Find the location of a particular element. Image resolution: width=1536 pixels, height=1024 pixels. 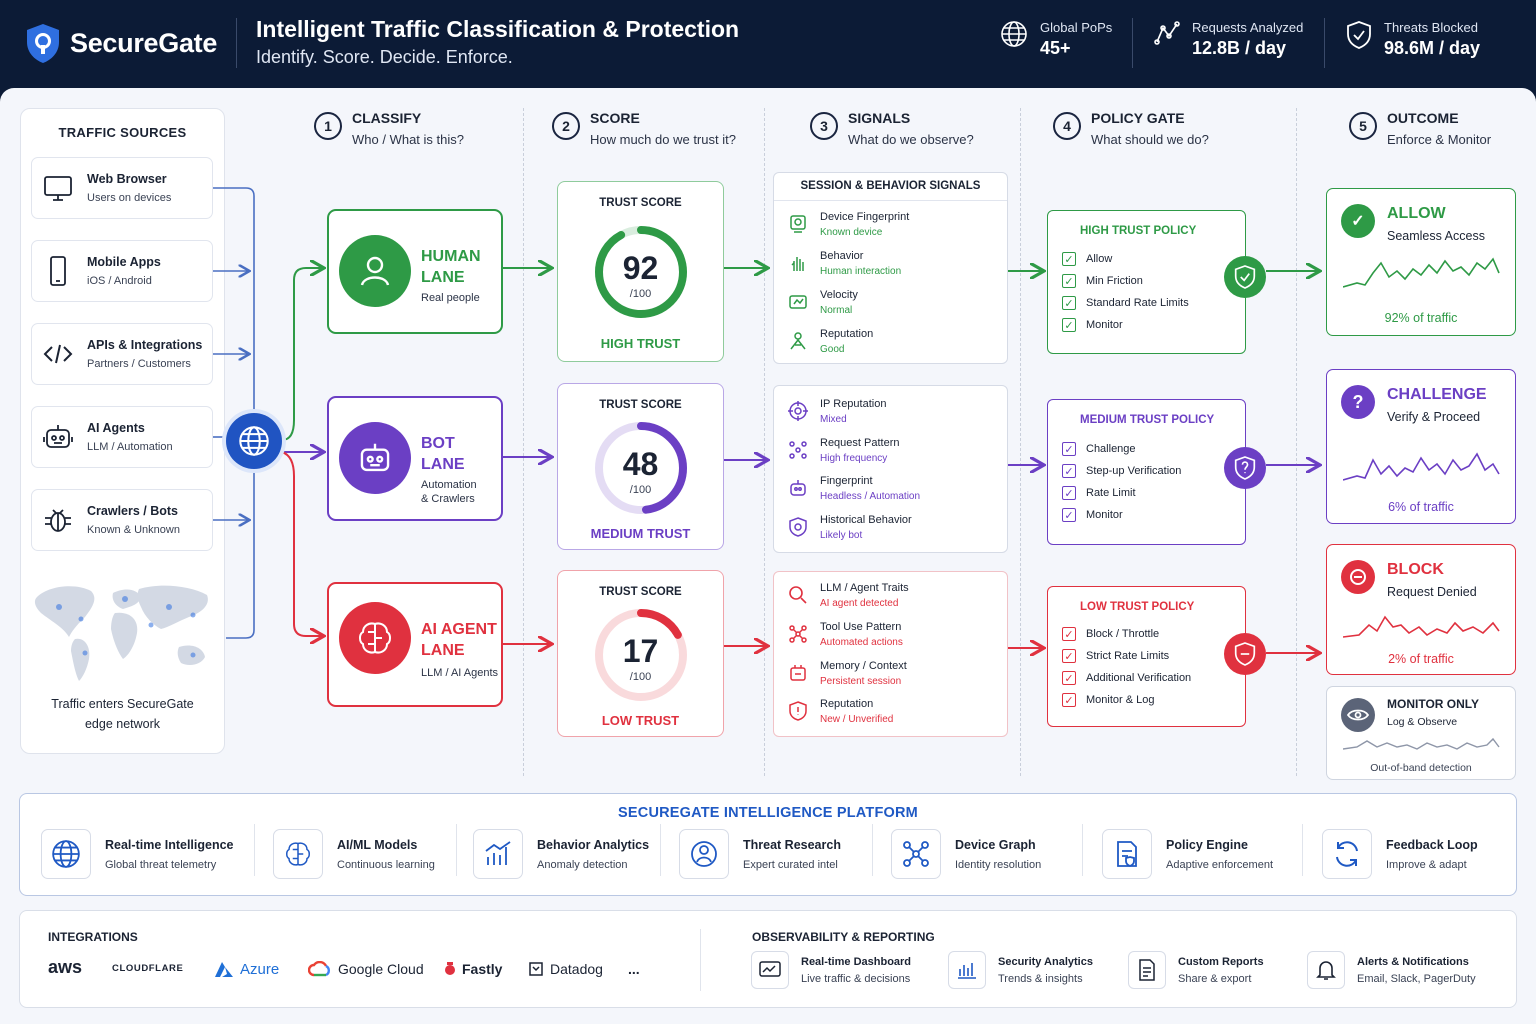

question-icon: ? is located at coordinates (1358, 402).